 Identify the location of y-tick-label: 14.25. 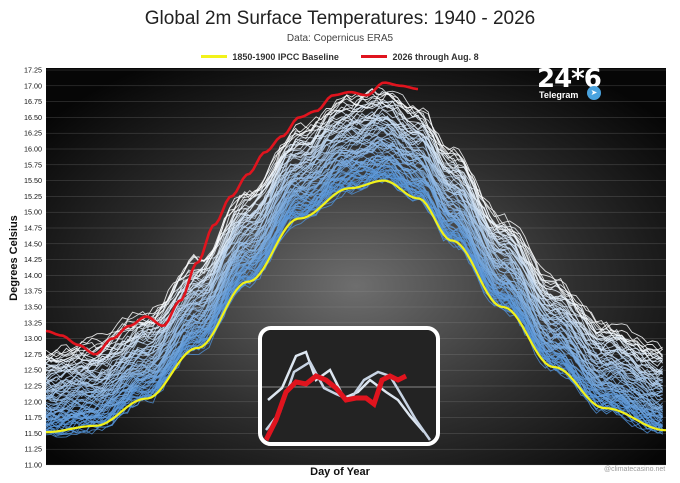
(33, 259).